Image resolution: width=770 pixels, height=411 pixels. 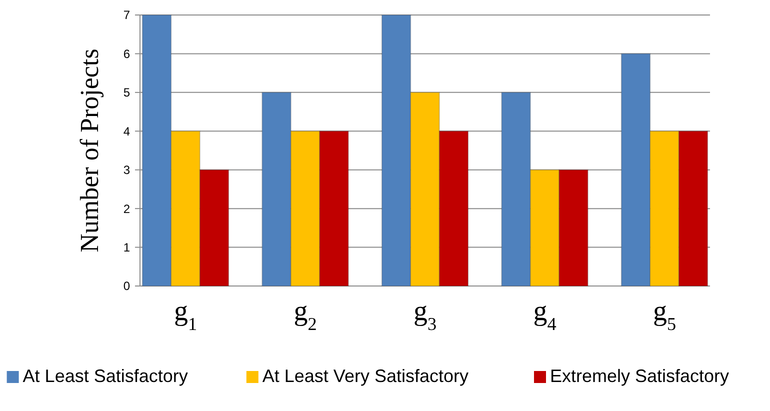 What do you see at coordinates (126, 53) in the screenshot?
I see `y-tick-label: 6` at bounding box center [126, 53].